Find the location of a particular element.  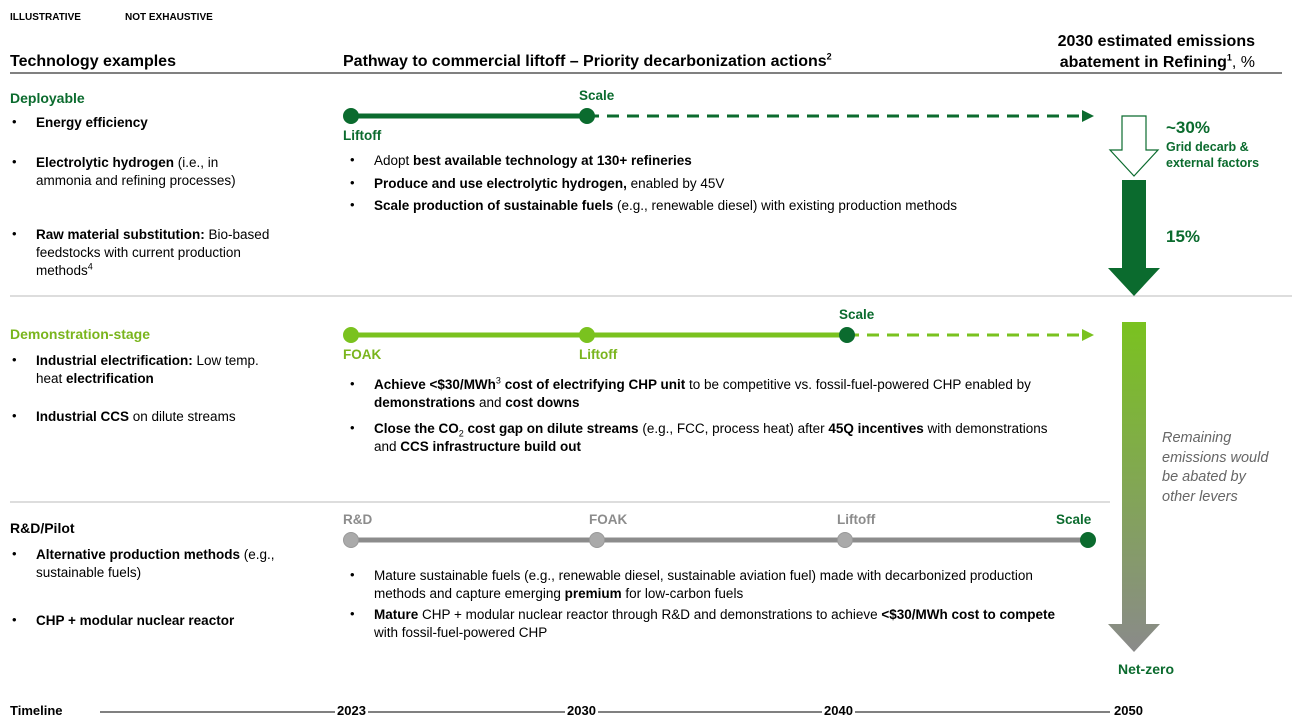

text-run: , % is located at coordinates (1243, 62).